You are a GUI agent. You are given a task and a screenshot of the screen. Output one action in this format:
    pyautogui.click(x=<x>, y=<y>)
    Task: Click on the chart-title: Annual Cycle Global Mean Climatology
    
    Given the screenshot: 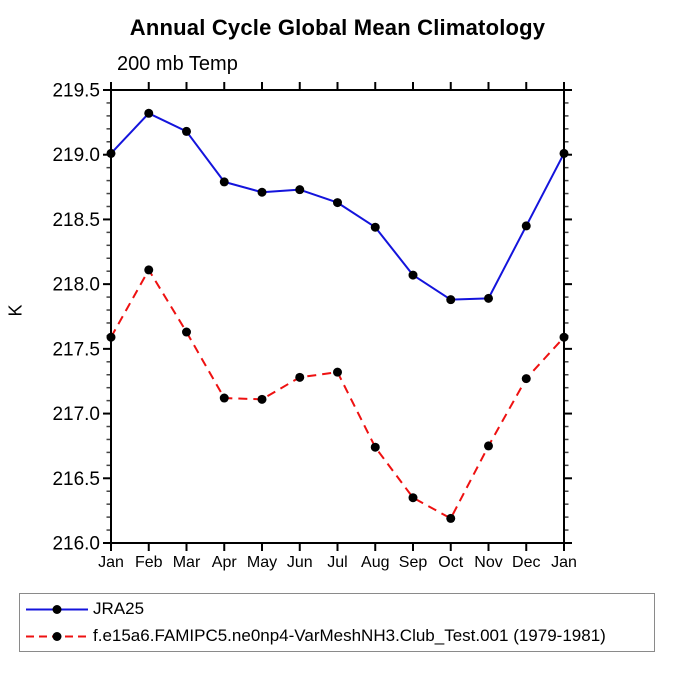 What is the action you would take?
    pyautogui.click(x=337, y=27)
    